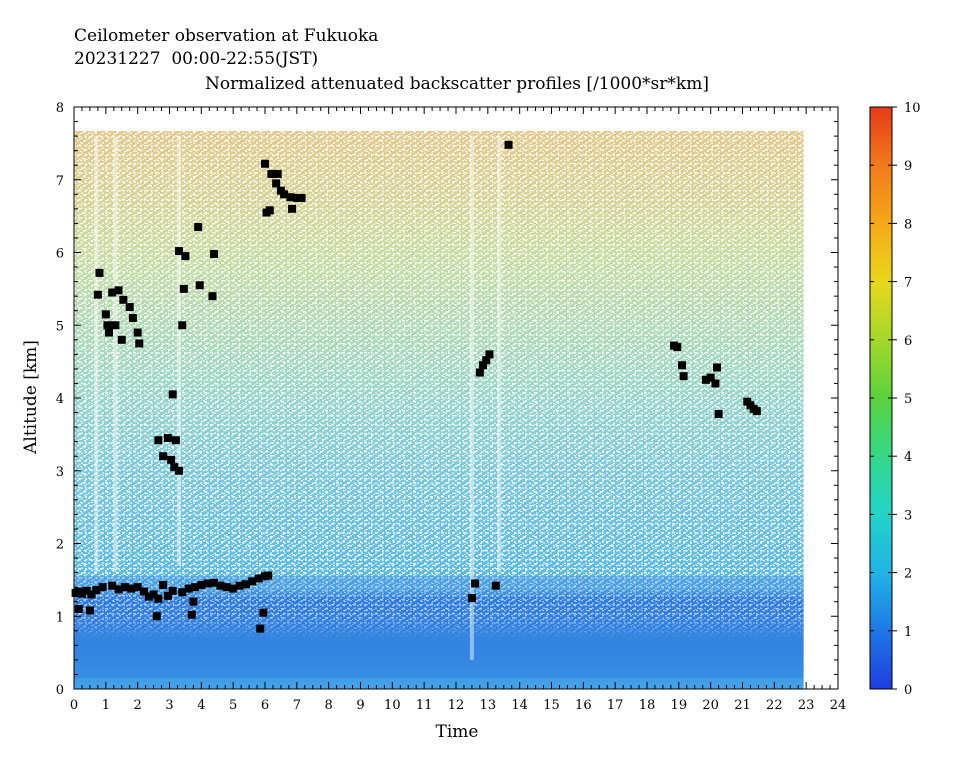 The height and width of the screenshot is (770, 960). I want to click on colorbar-tick-label-8: 8, so click(908, 224).